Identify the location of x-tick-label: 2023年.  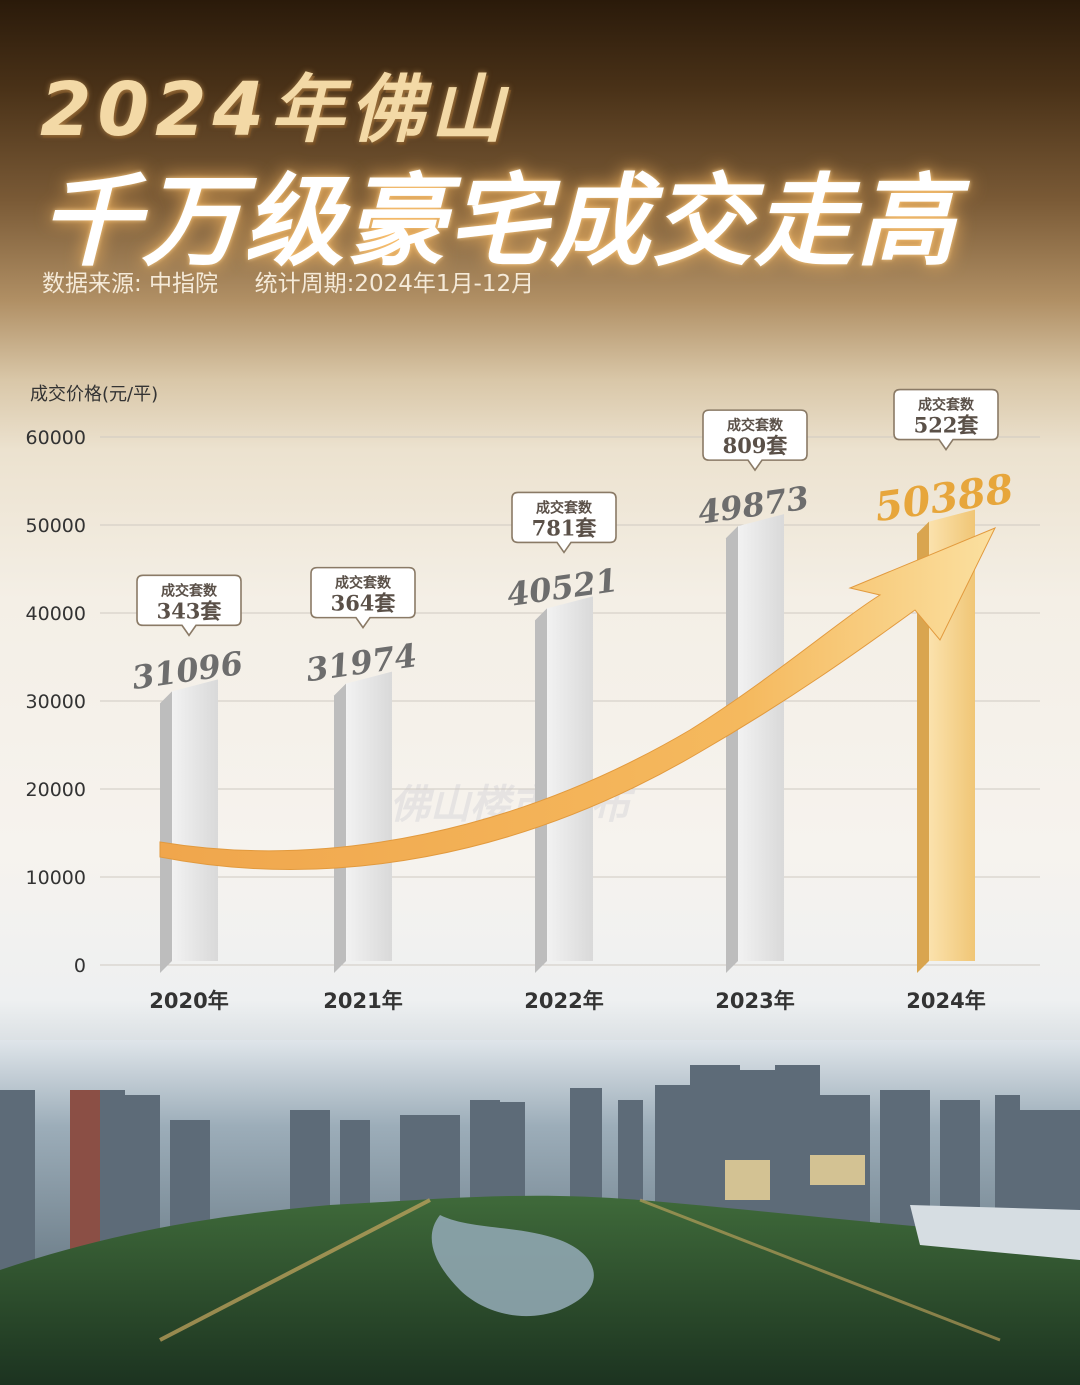
(754, 1001).